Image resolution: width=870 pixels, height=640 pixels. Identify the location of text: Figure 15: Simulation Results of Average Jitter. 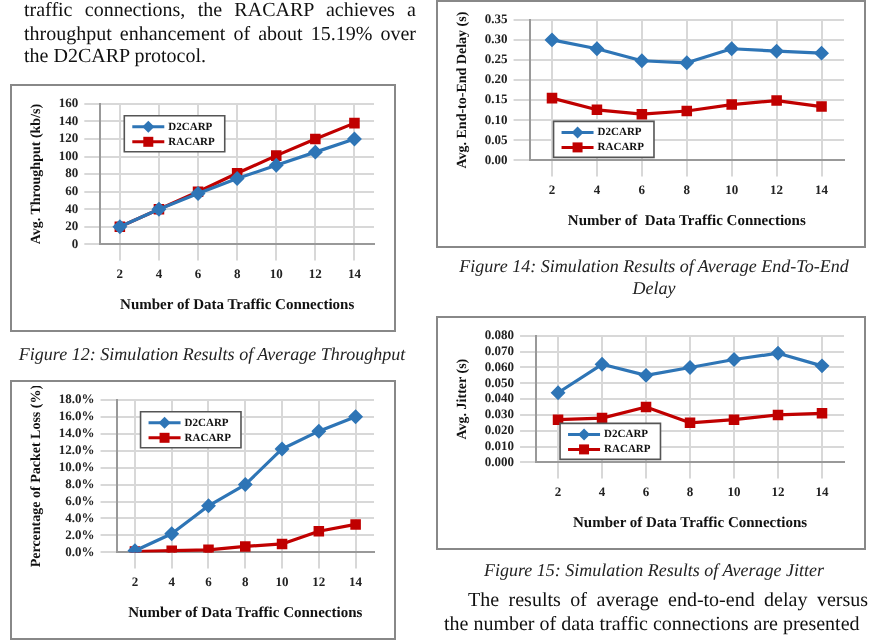
(654, 571).